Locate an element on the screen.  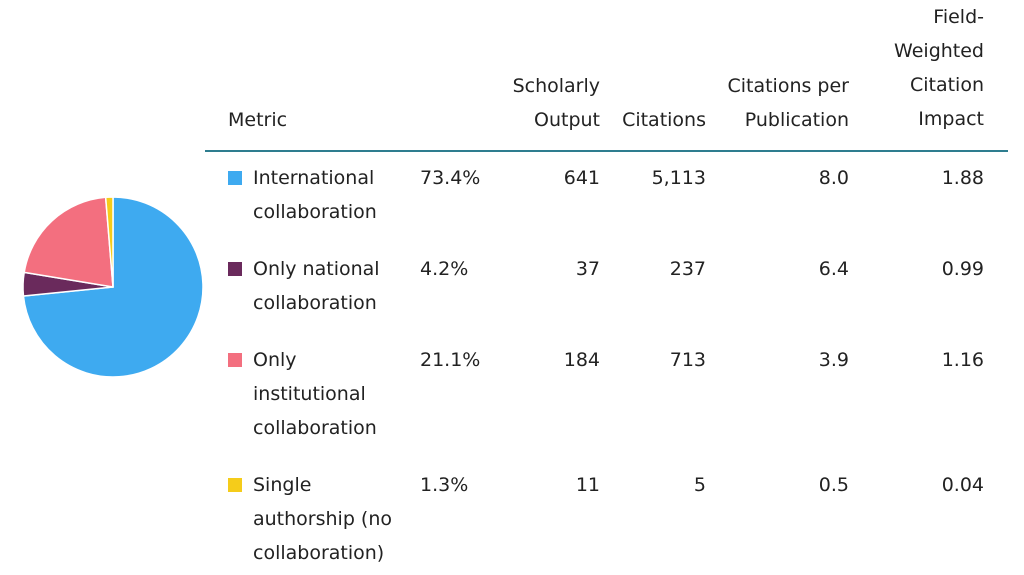
fwci-cell: 1.88 is located at coordinates (962, 178).